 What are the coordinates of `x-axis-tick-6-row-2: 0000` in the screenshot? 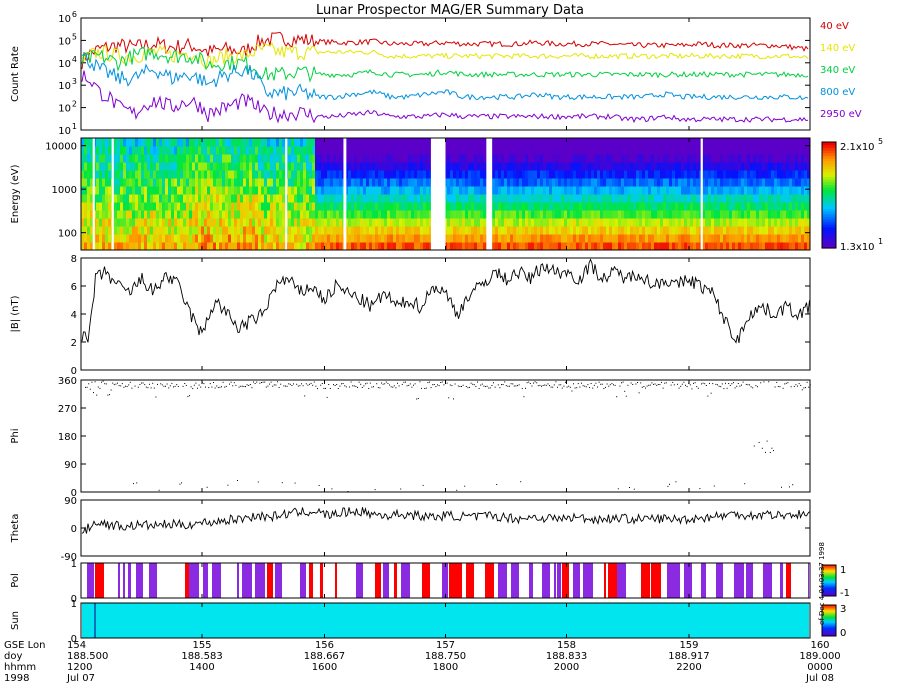 It's located at (819, 667).